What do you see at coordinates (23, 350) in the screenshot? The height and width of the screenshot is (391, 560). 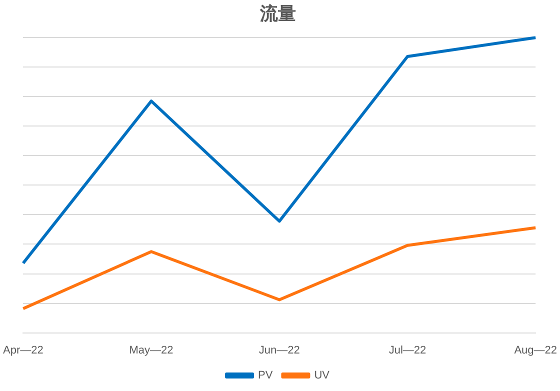 I see `x-tick-label: Apr—22` at bounding box center [23, 350].